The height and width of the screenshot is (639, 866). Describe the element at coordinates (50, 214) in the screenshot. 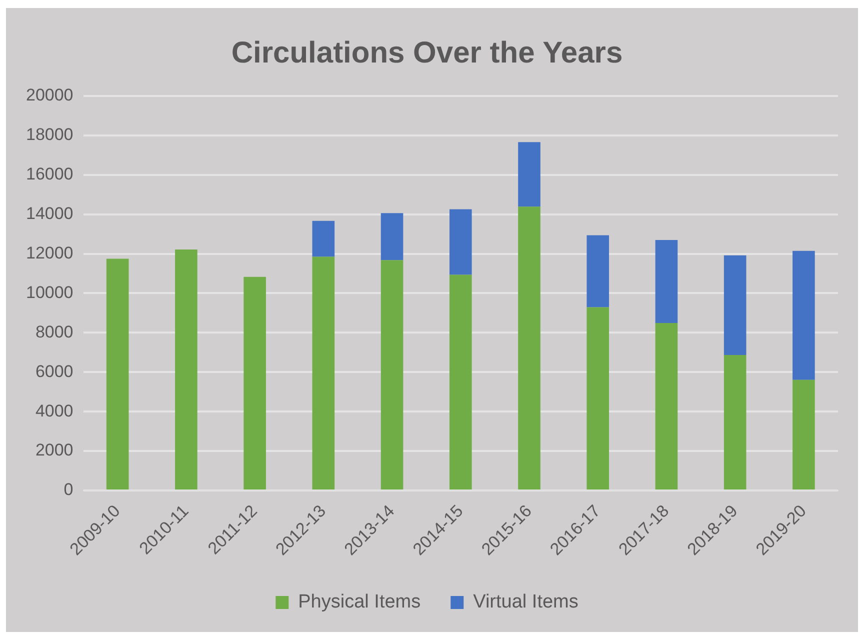

I see `y-tick-label: 14000` at that location.